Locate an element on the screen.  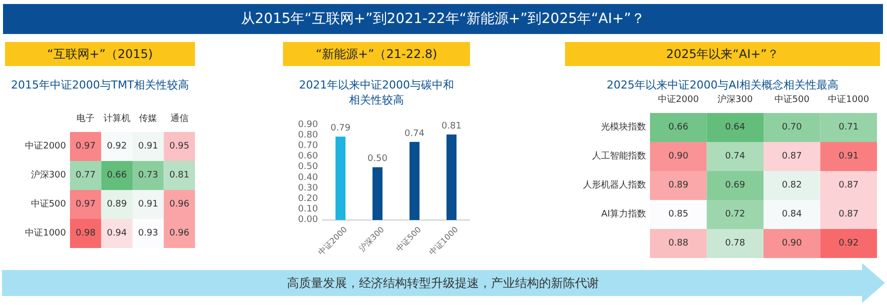
chart-title: “互联网+”（2015) is located at coordinates (100, 54).